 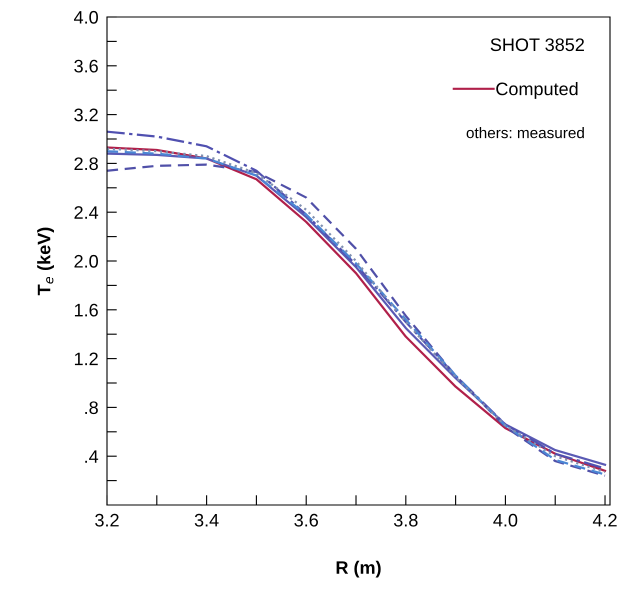 What do you see at coordinates (505, 520) in the screenshot?
I see `x-tick-label: 4.0` at bounding box center [505, 520].